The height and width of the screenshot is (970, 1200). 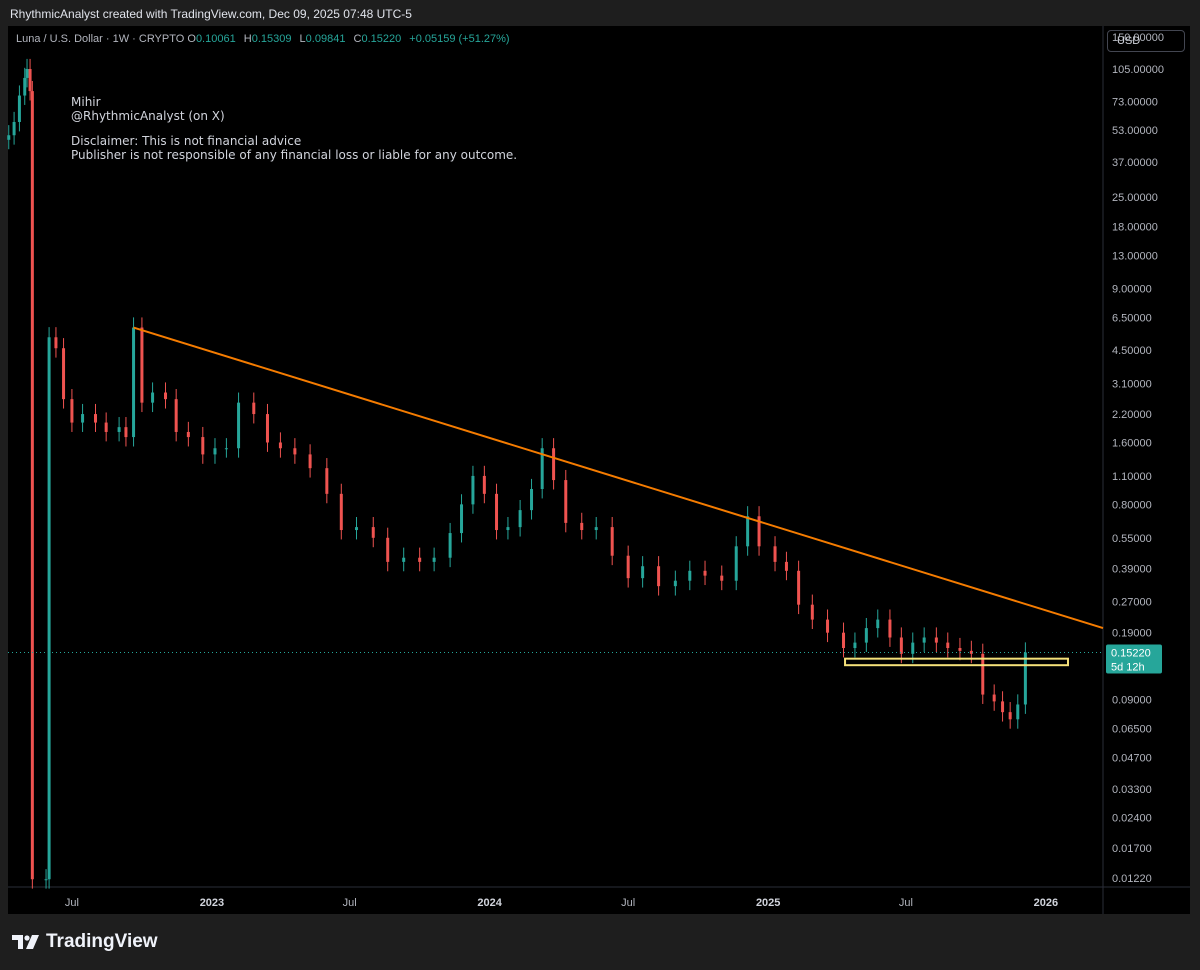 What do you see at coordinates (1132, 879) in the screenshot?
I see `price-tick-label: 0.01220` at bounding box center [1132, 879].